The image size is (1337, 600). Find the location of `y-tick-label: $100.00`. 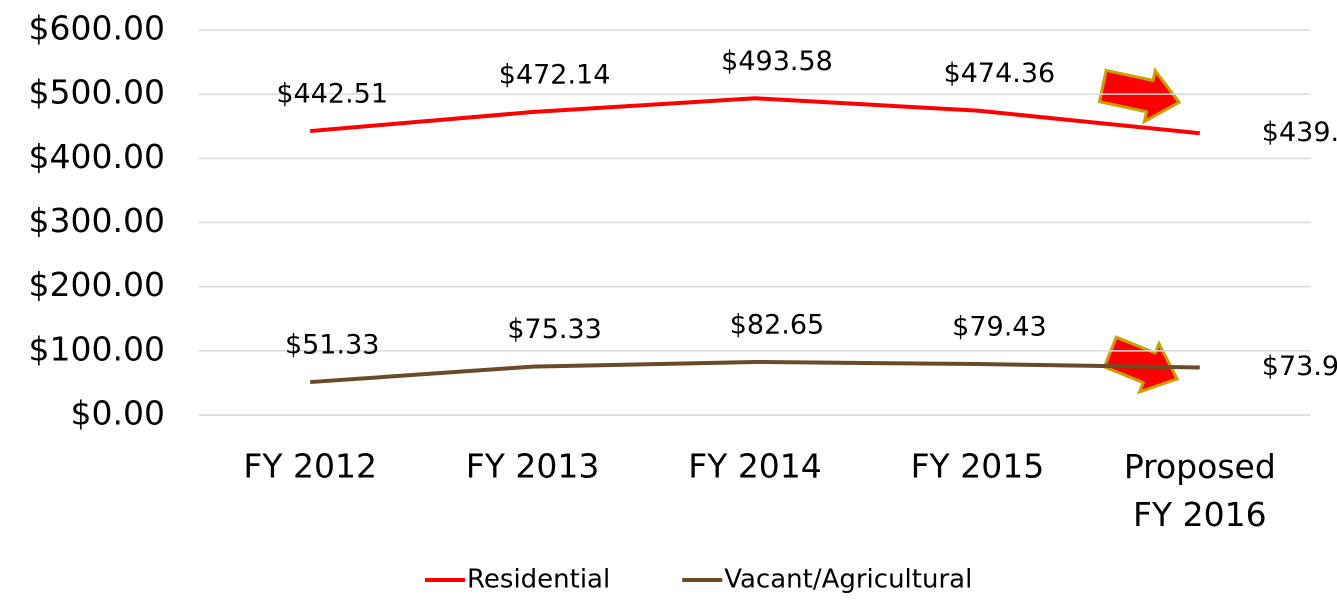

y-tick-label: $100.00 is located at coordinates (97, 348).